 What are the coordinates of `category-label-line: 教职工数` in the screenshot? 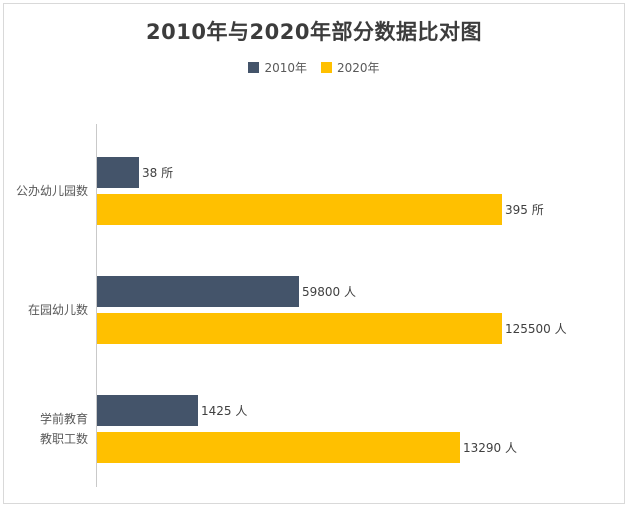 It's located at (63, 439).